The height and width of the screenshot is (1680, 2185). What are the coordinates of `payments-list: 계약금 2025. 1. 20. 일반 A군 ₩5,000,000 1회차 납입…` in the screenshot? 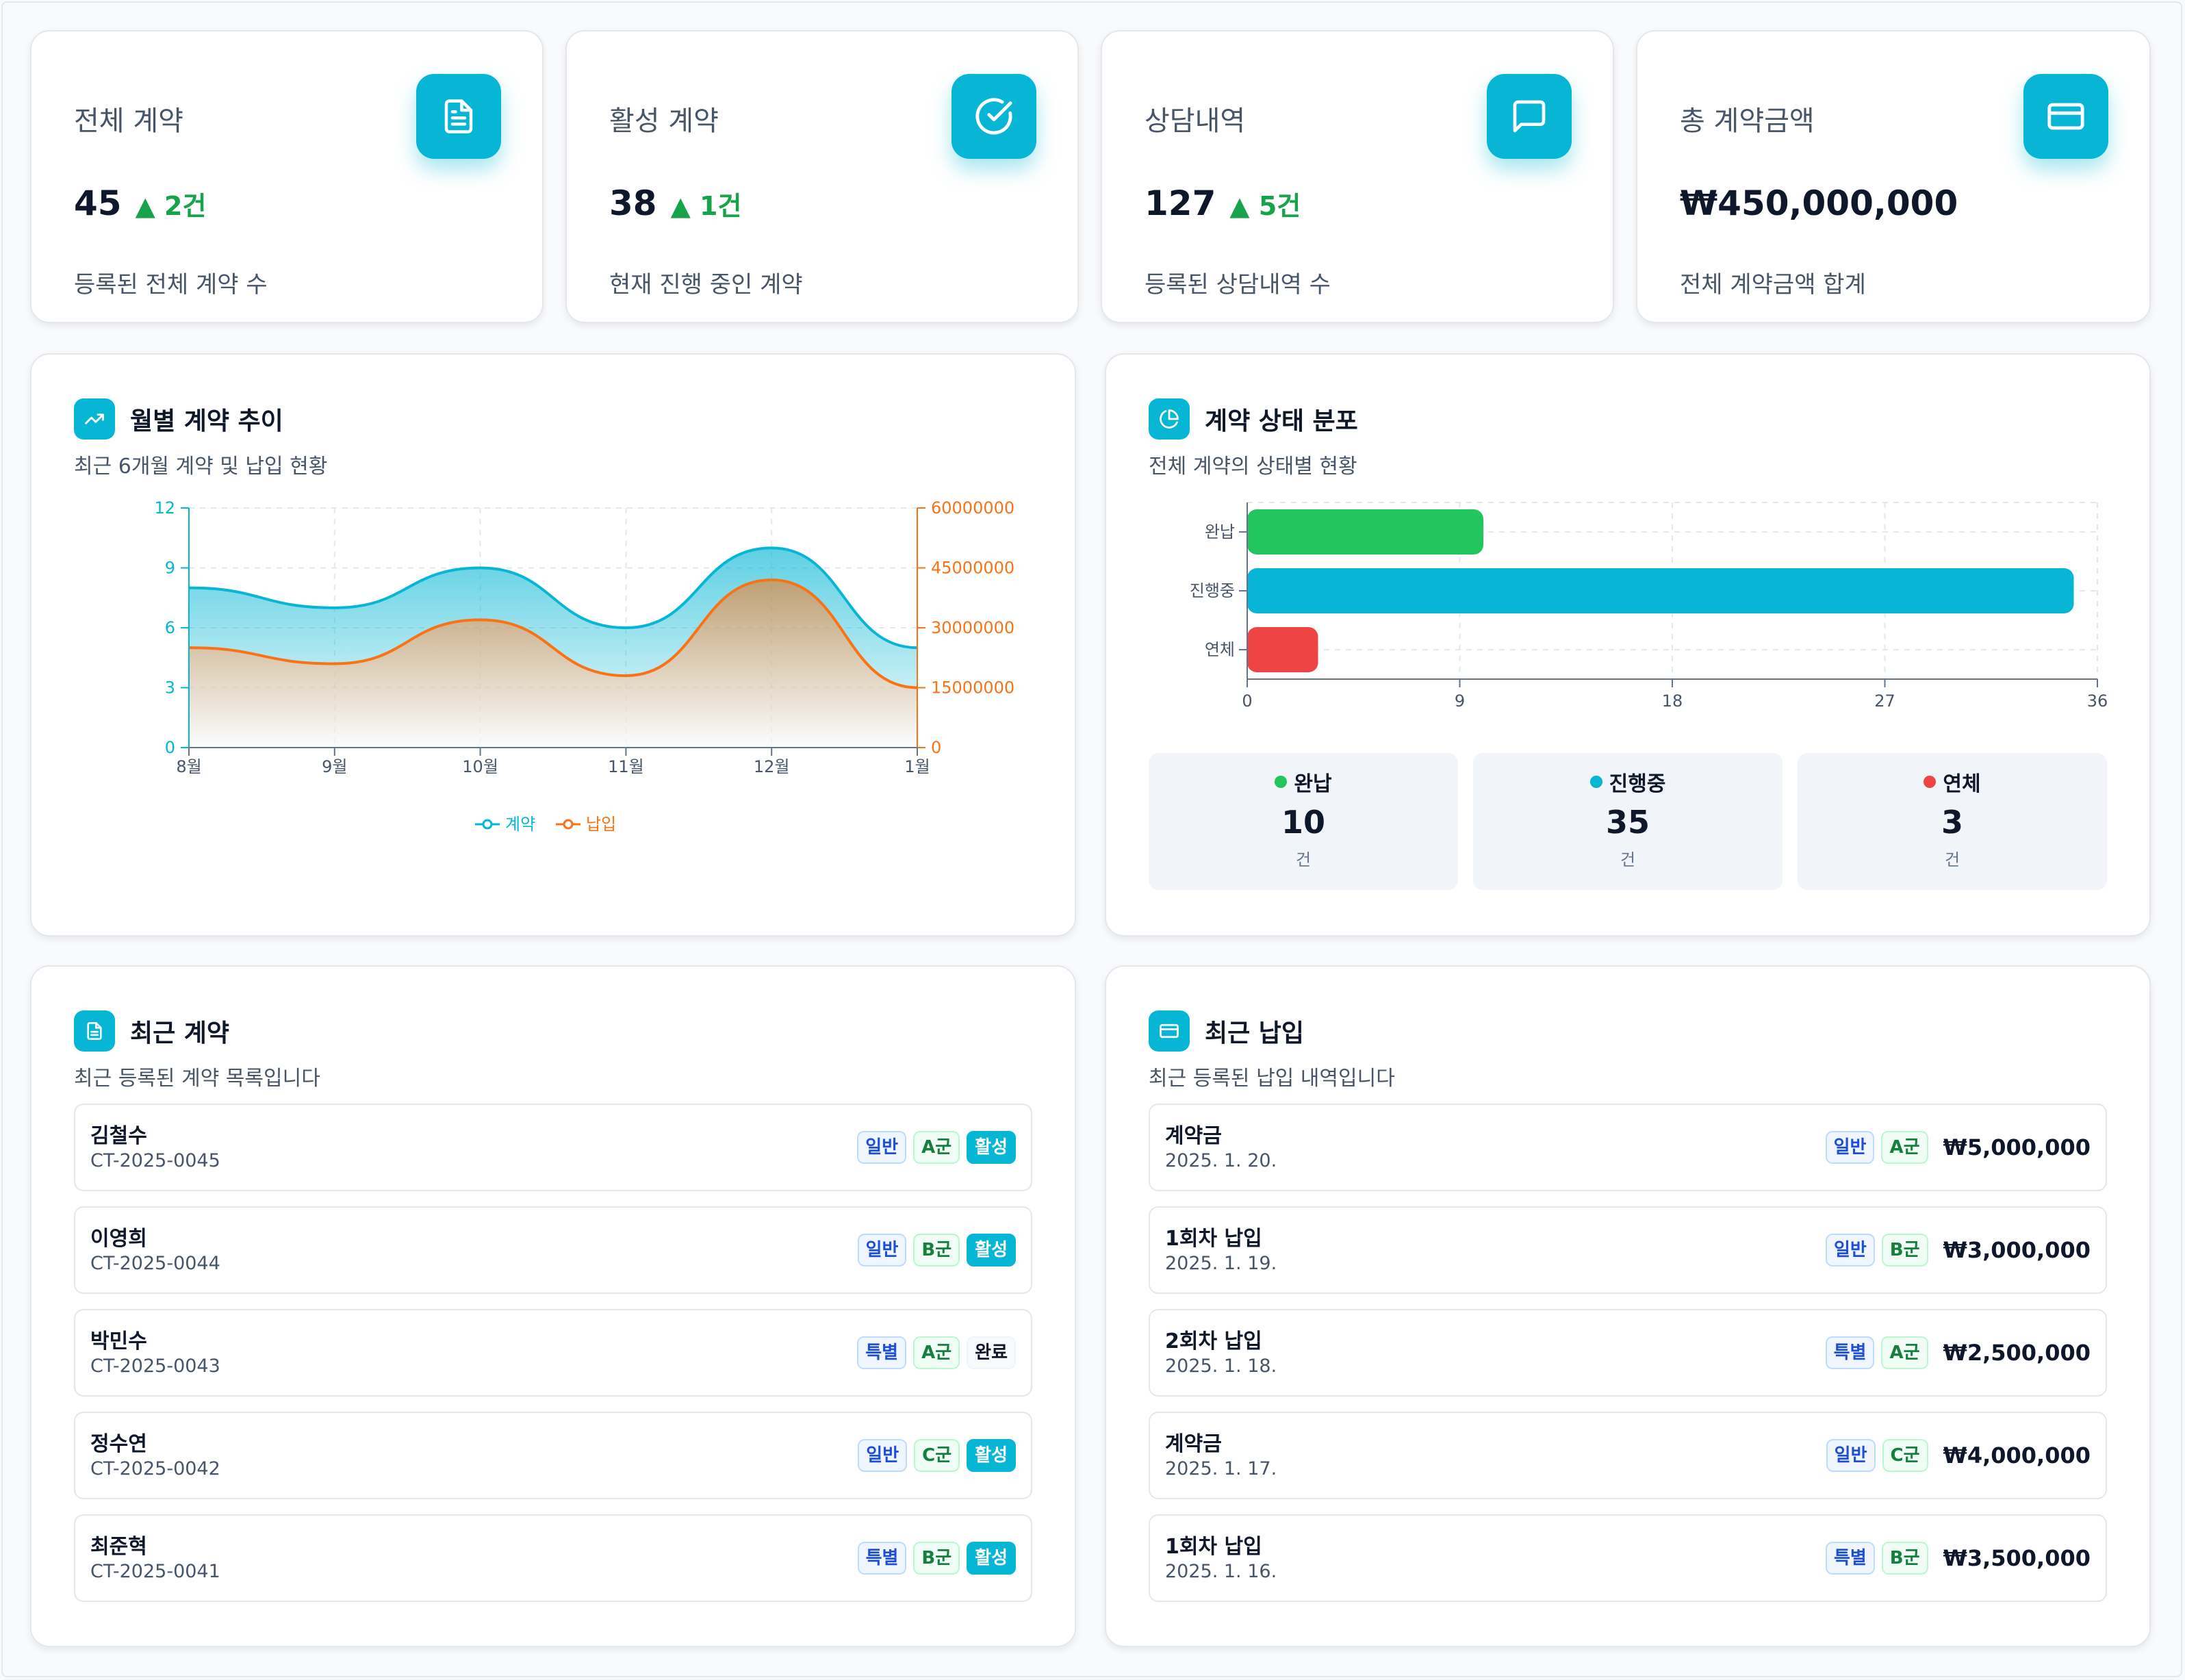 It's located at (1628, 1360).